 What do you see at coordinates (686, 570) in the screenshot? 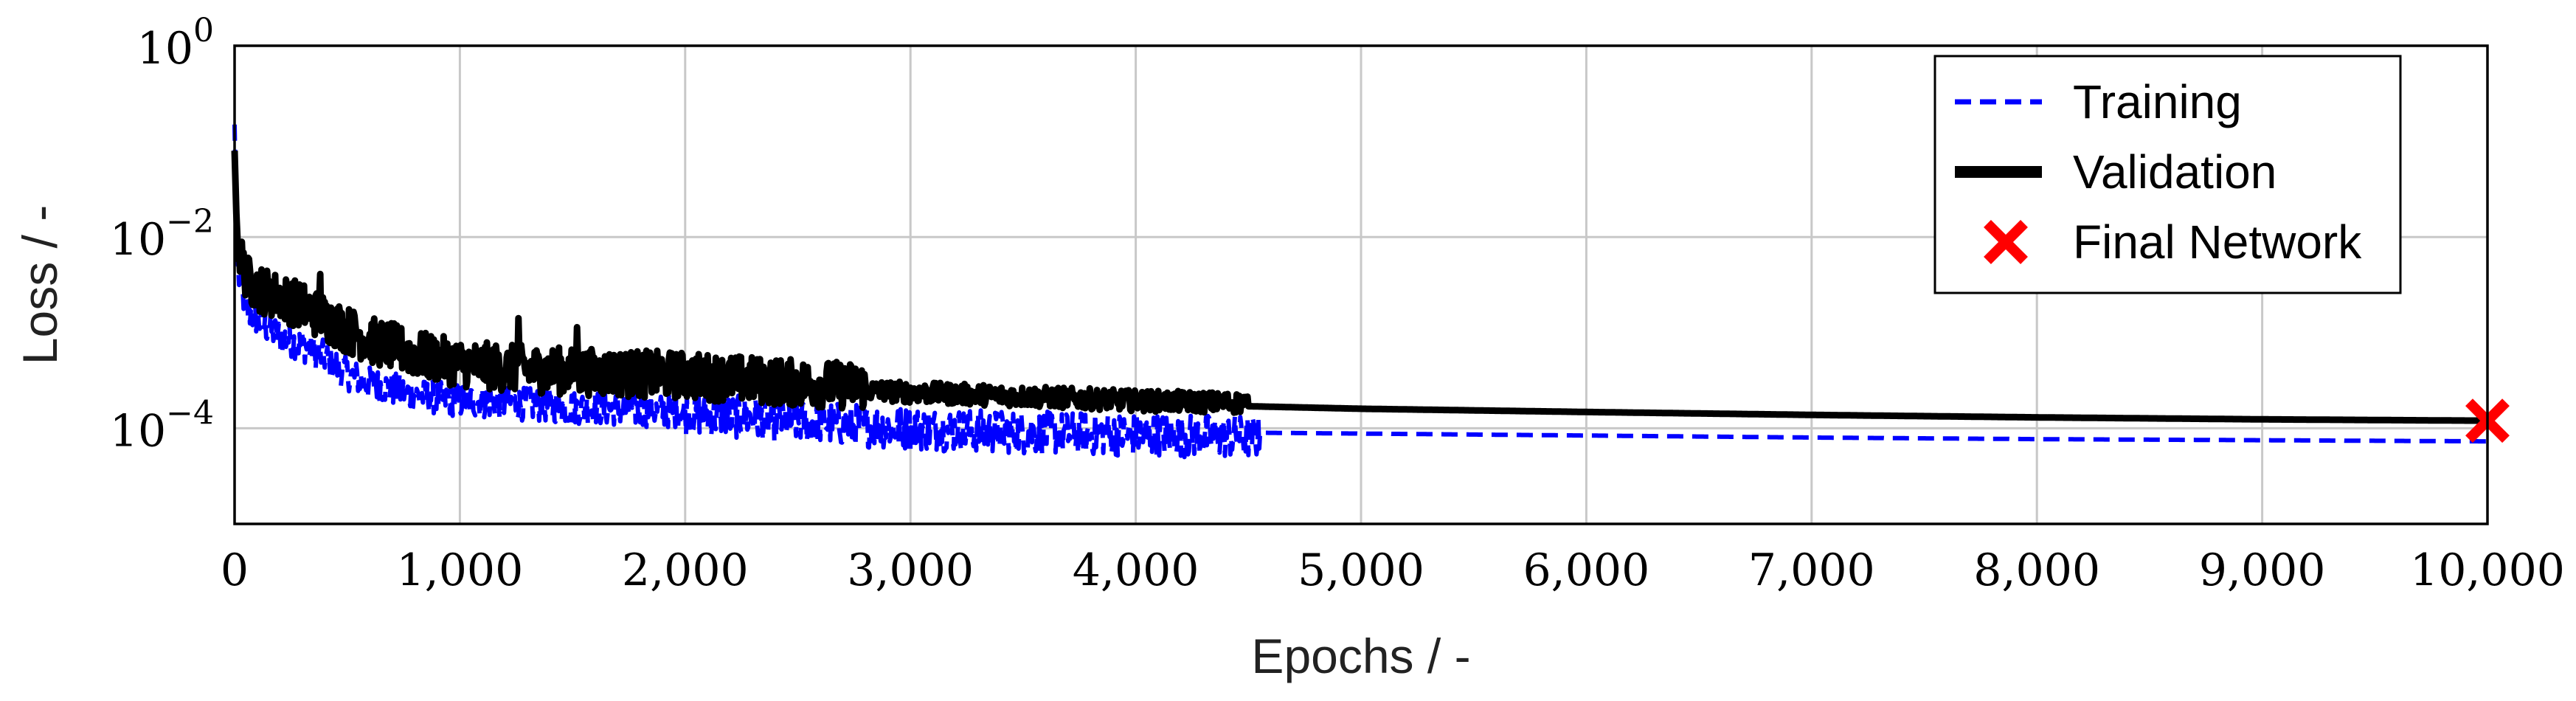
I see `x-tick-label: 2,000` at bounding box center [686, 570].